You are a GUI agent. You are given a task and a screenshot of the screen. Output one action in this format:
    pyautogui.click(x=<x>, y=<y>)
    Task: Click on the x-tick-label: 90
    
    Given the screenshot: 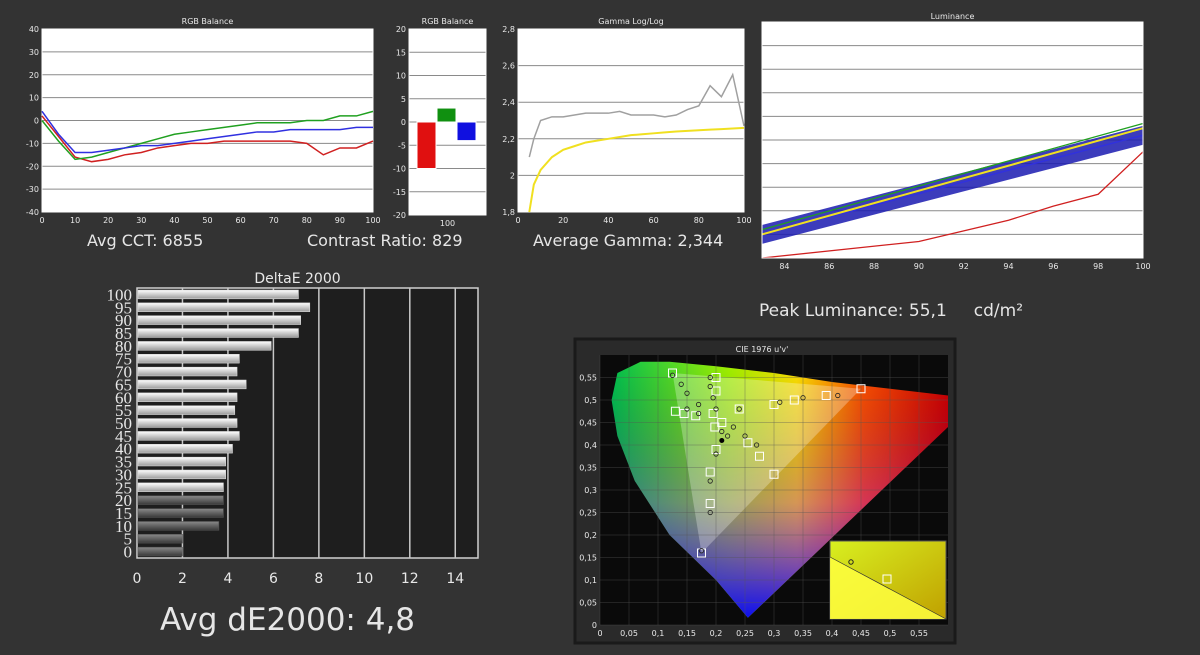 What is the action you would take?
    pyautogui.click(x=919, y=266)
    